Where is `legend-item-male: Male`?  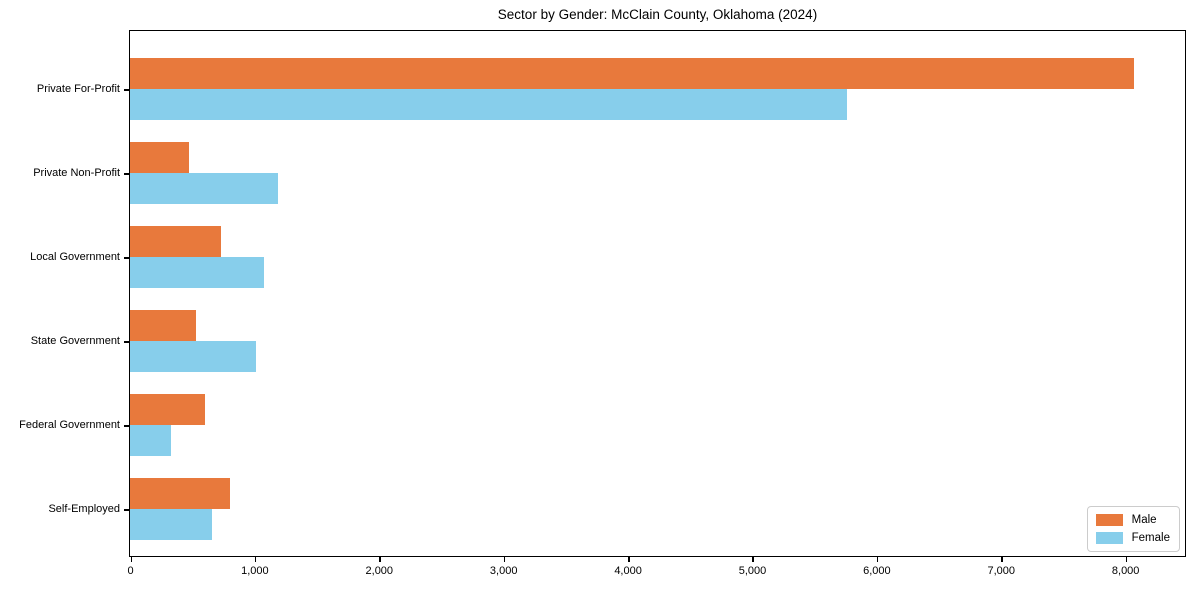 legend-item-male: Male is located at coordinates (1132, 520).